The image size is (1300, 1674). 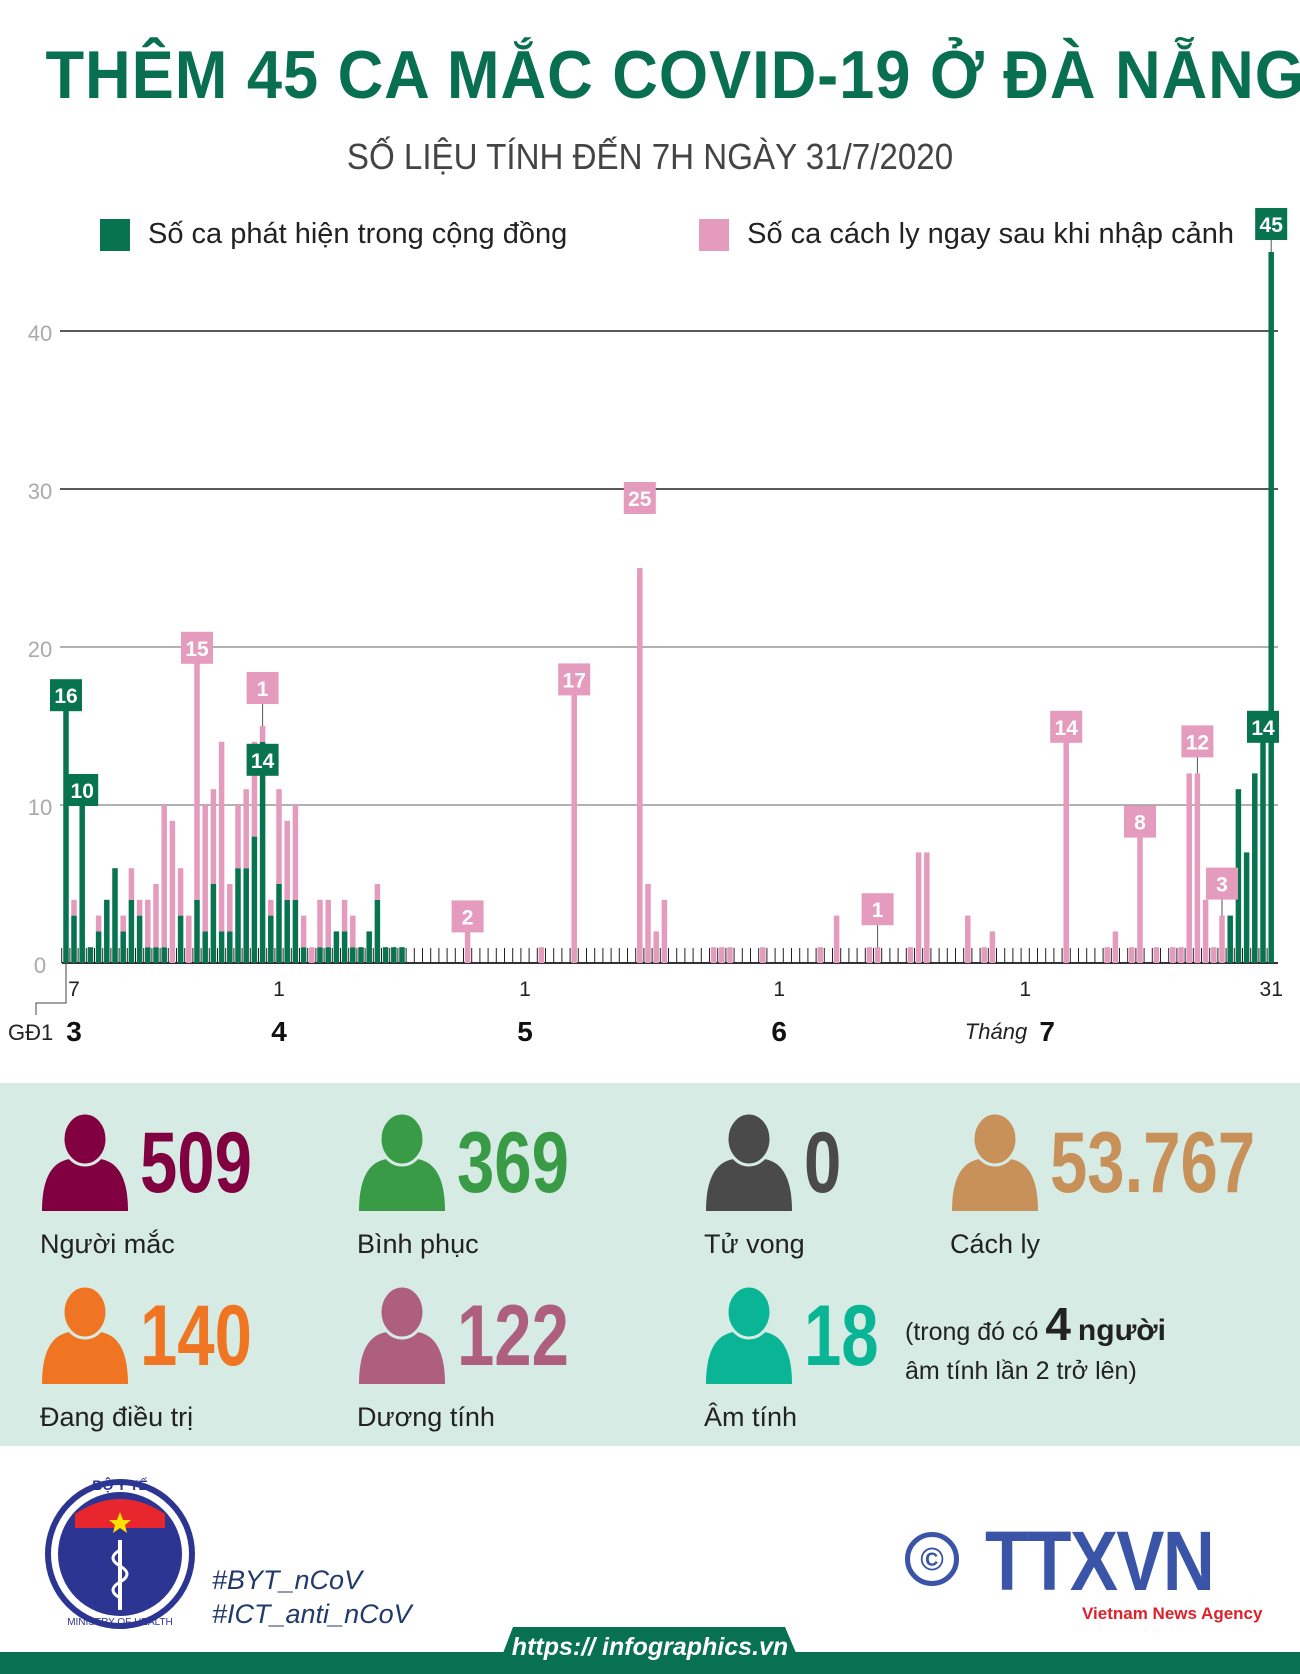 What do you see at coordinates (650, 1663) in the screenshot?
I see `footer-bar` at bounding box center [650, 1663].